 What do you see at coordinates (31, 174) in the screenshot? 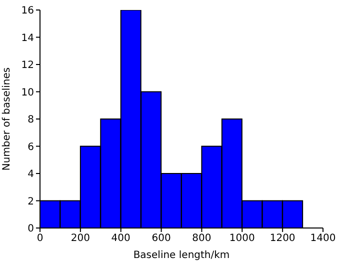
I see `y-tick-label: 4` at bounding box center [31, 174].